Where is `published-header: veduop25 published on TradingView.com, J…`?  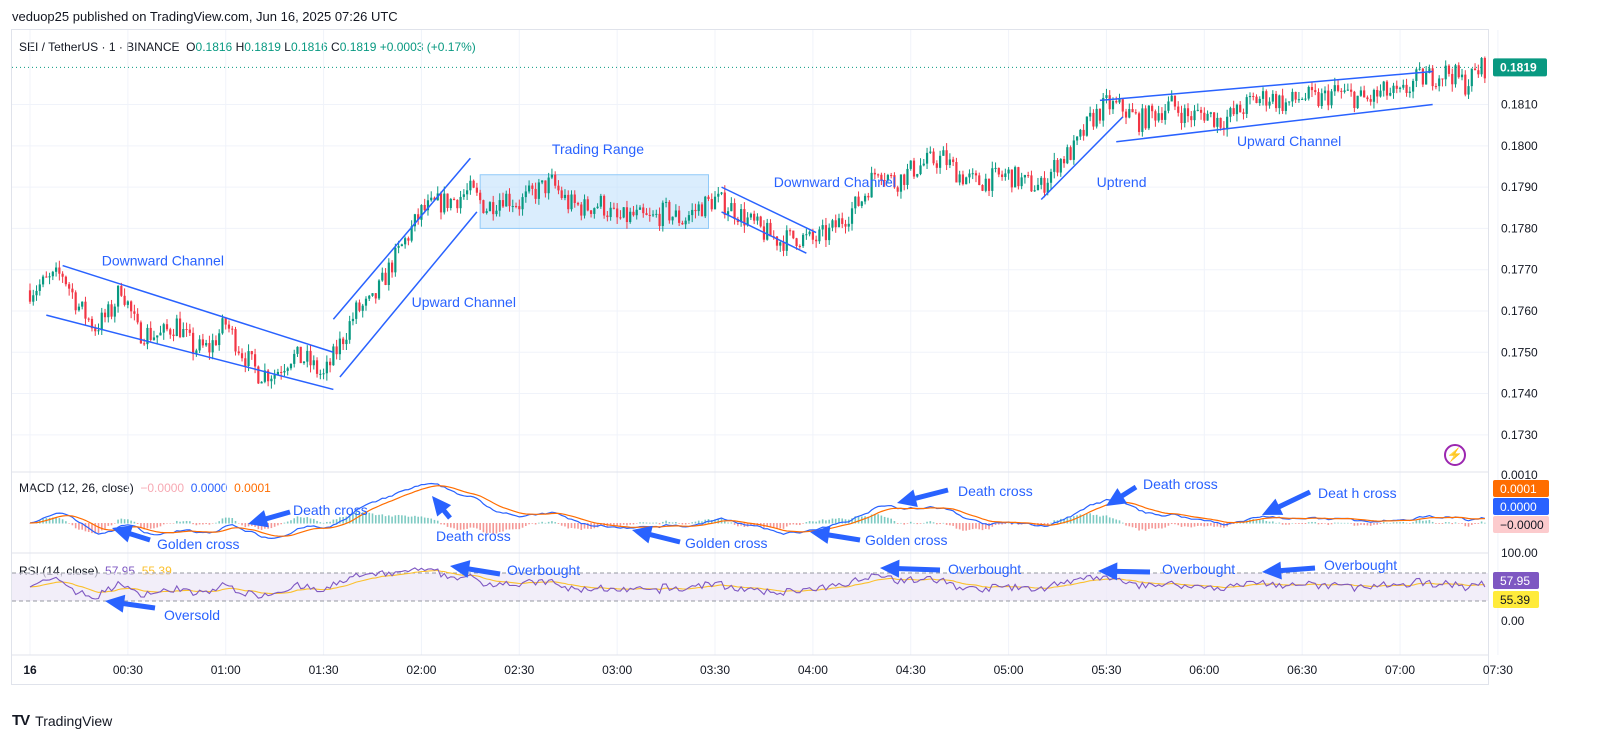 published-header: veduop25 published on TradingView.com, J… is located at coordinates (205, 16).